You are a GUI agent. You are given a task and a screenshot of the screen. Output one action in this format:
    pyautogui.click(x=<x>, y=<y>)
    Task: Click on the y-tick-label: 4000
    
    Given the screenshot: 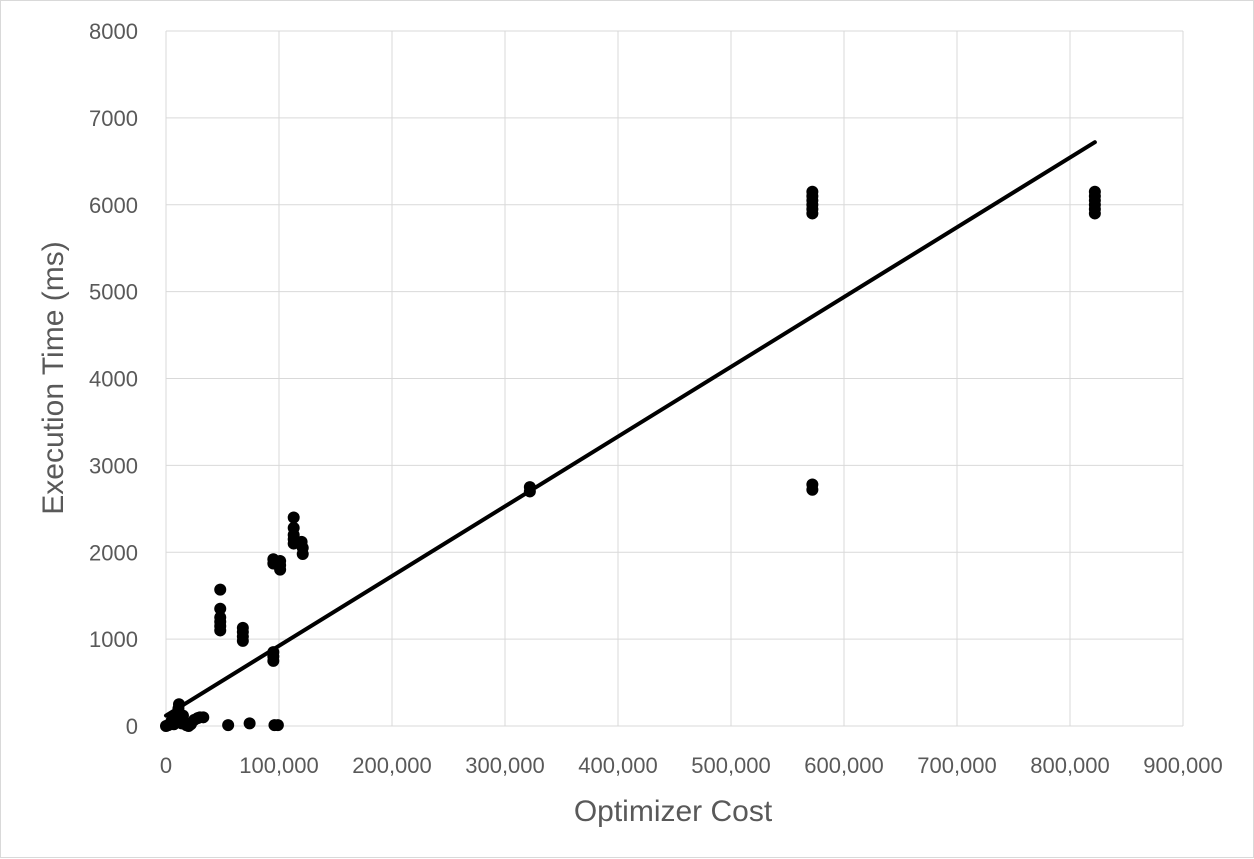 What is the action you would take?
    pyautogui.click(x=113, y=379)
    